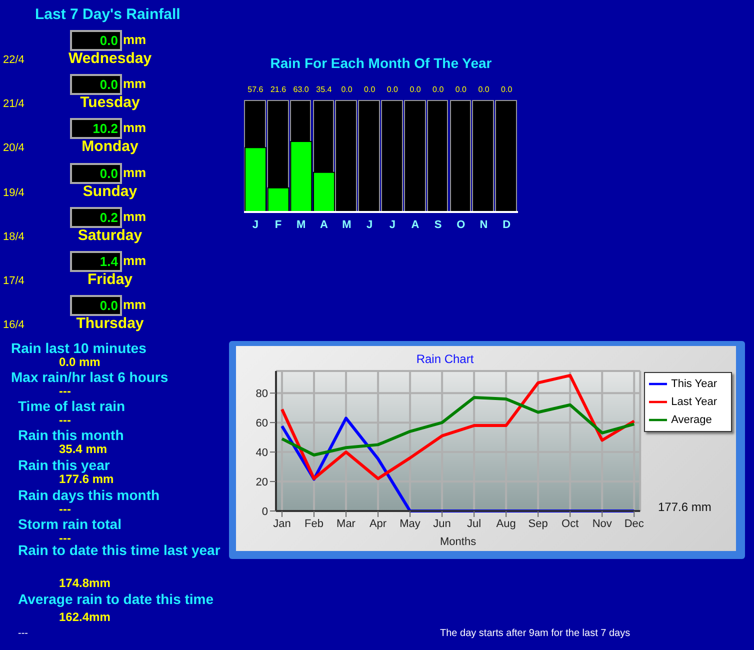 The width and height of the screenshot is (754, 650). Describe the element at coordinates (301, 89) in the screenshot. I see `data-label: 63.0` at that location.